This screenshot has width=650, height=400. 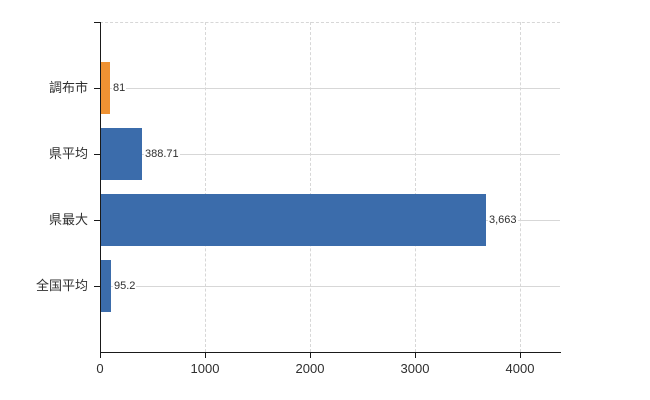 I want to click on value-label: 3,663, so click(x=503, y=220).